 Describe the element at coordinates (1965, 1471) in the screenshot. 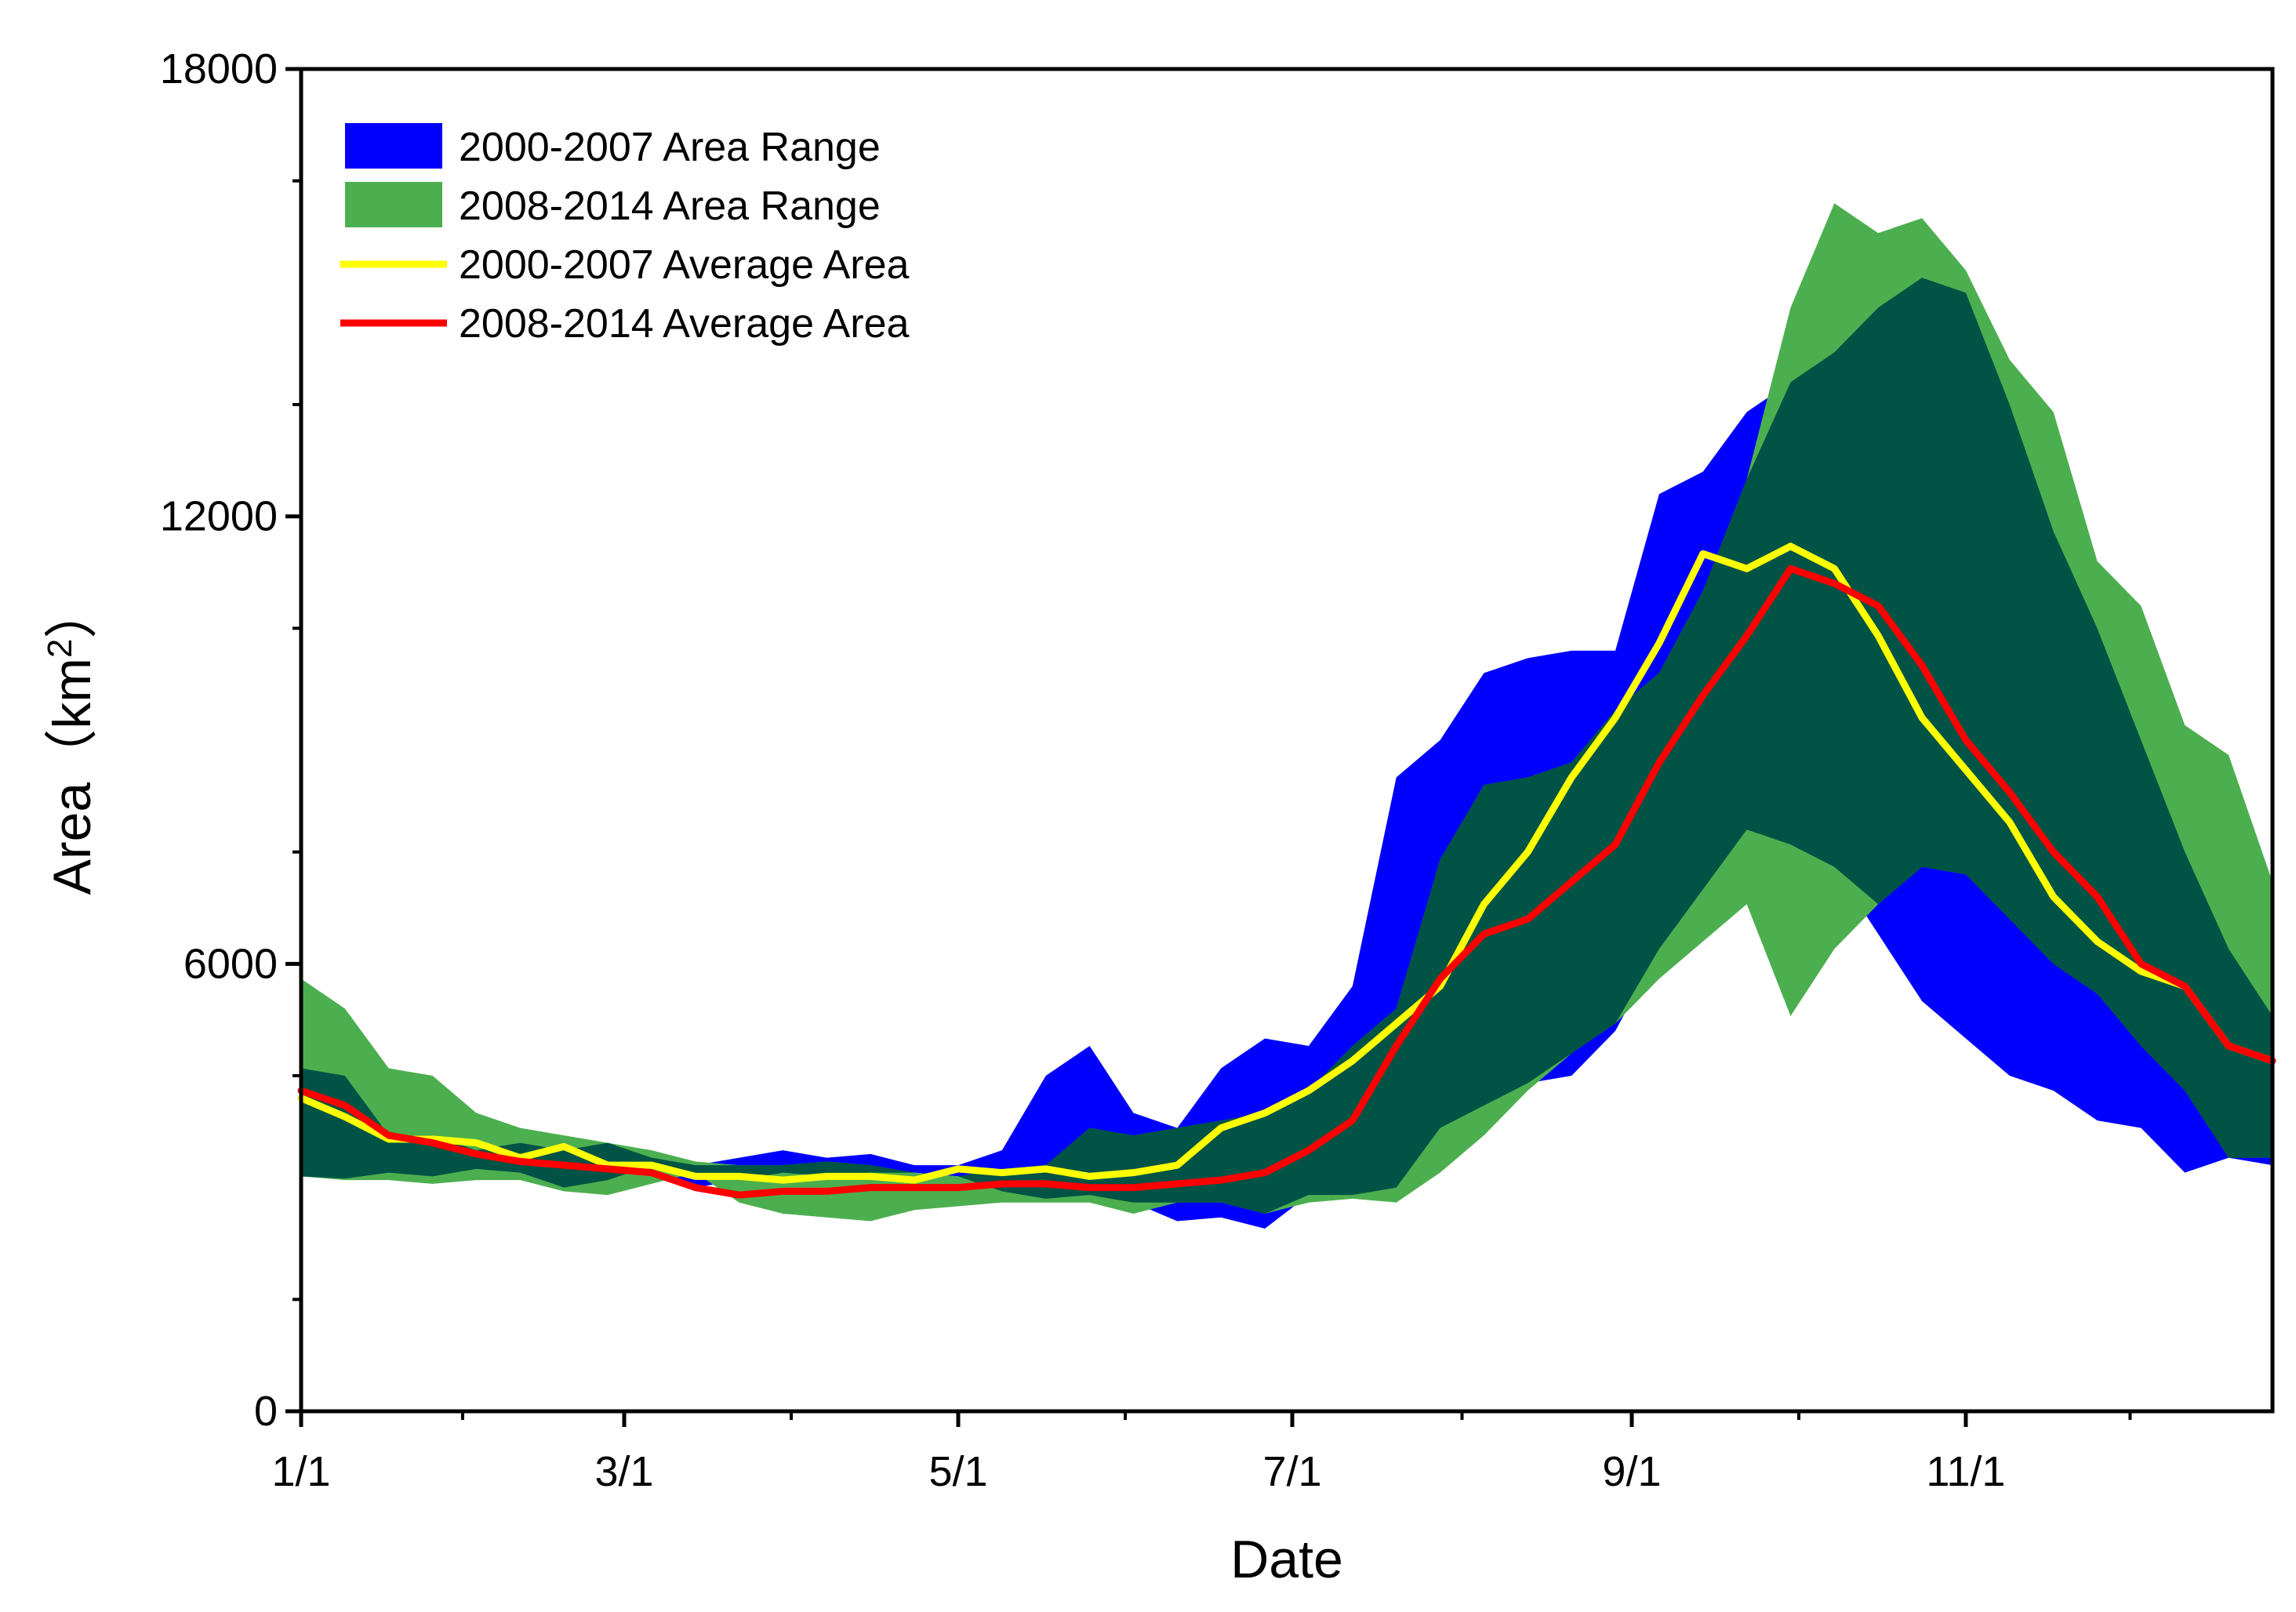

I see `x-tick-label: 11/1` at that location.